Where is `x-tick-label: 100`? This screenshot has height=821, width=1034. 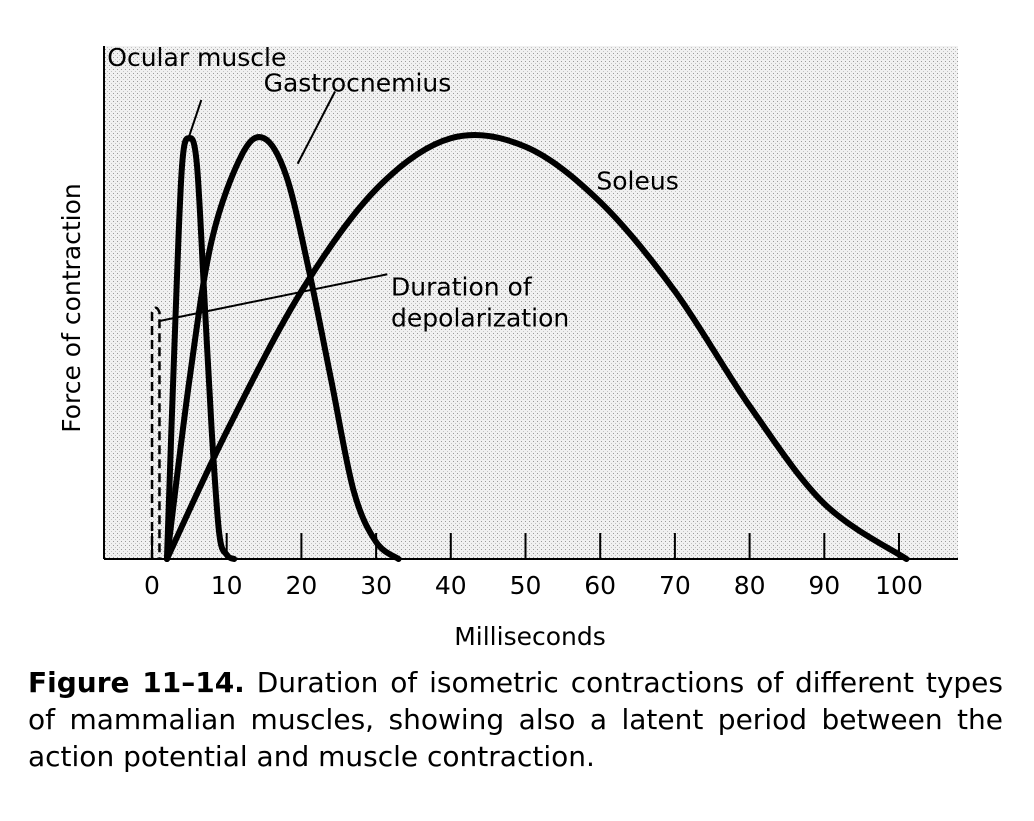
x-tick-label: 100 is located at coordinates (899, 585).